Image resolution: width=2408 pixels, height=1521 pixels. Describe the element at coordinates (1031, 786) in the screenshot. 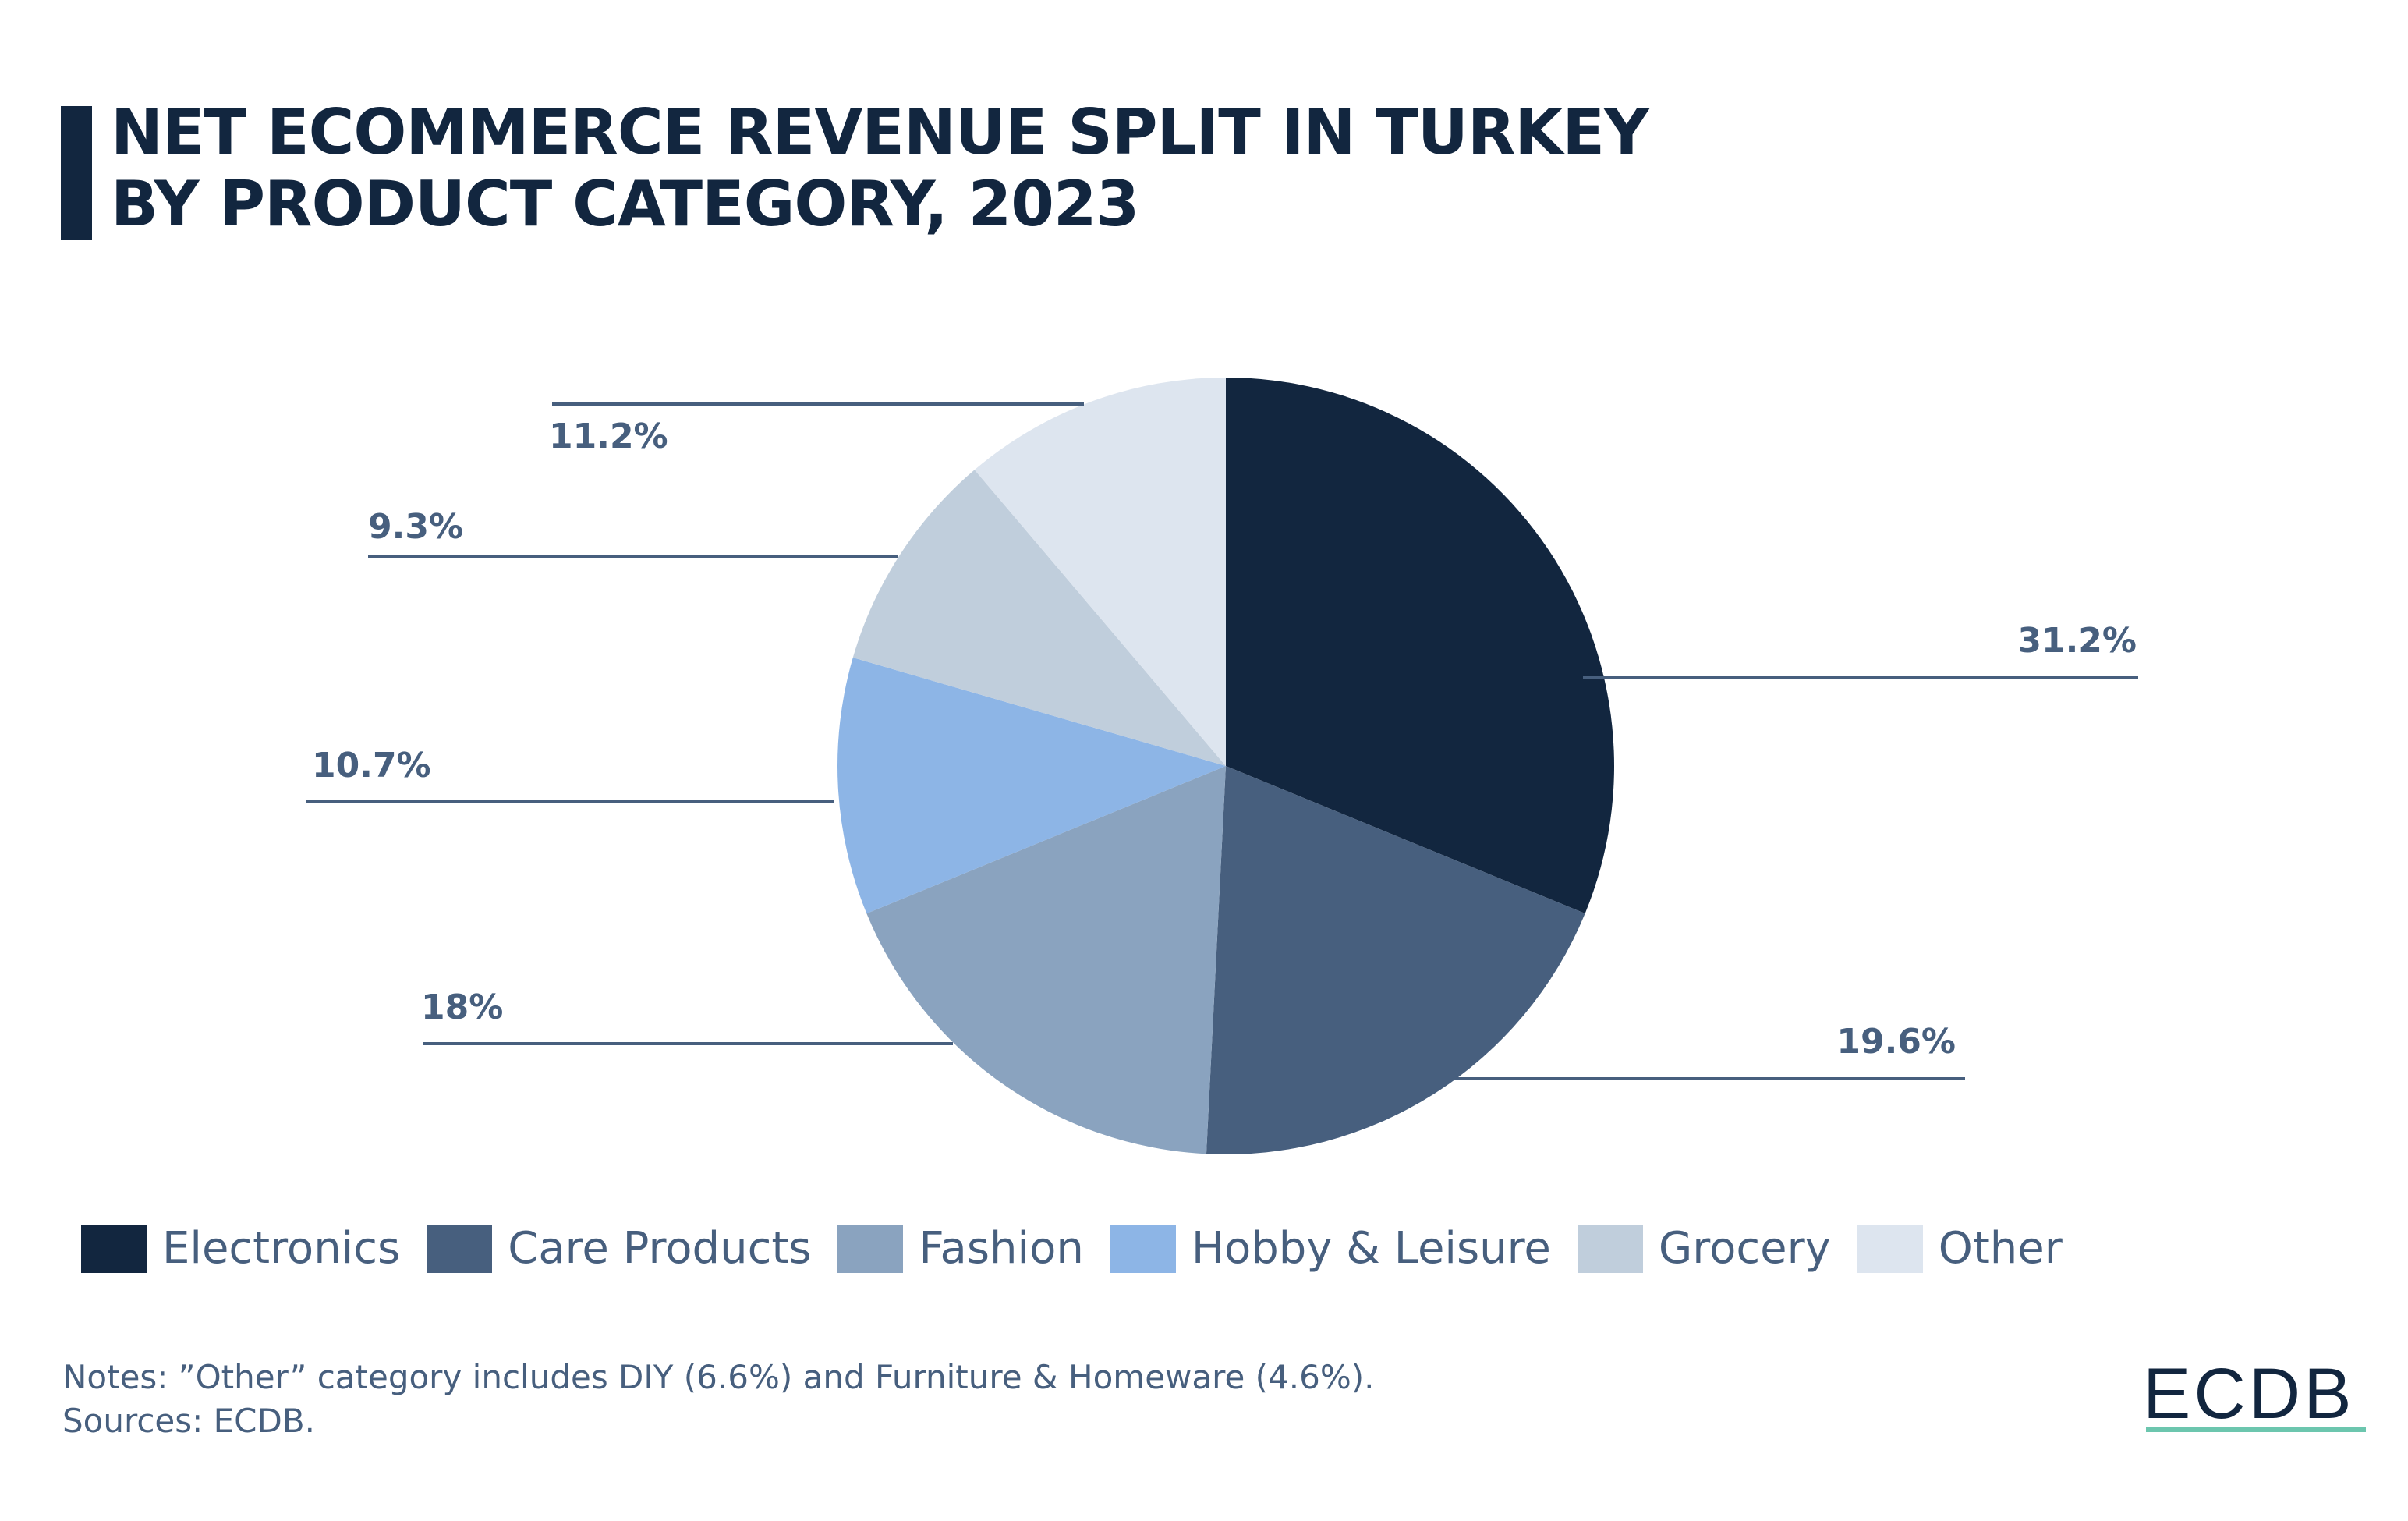

I see `pie-slice-hobby-leisure` at that location.